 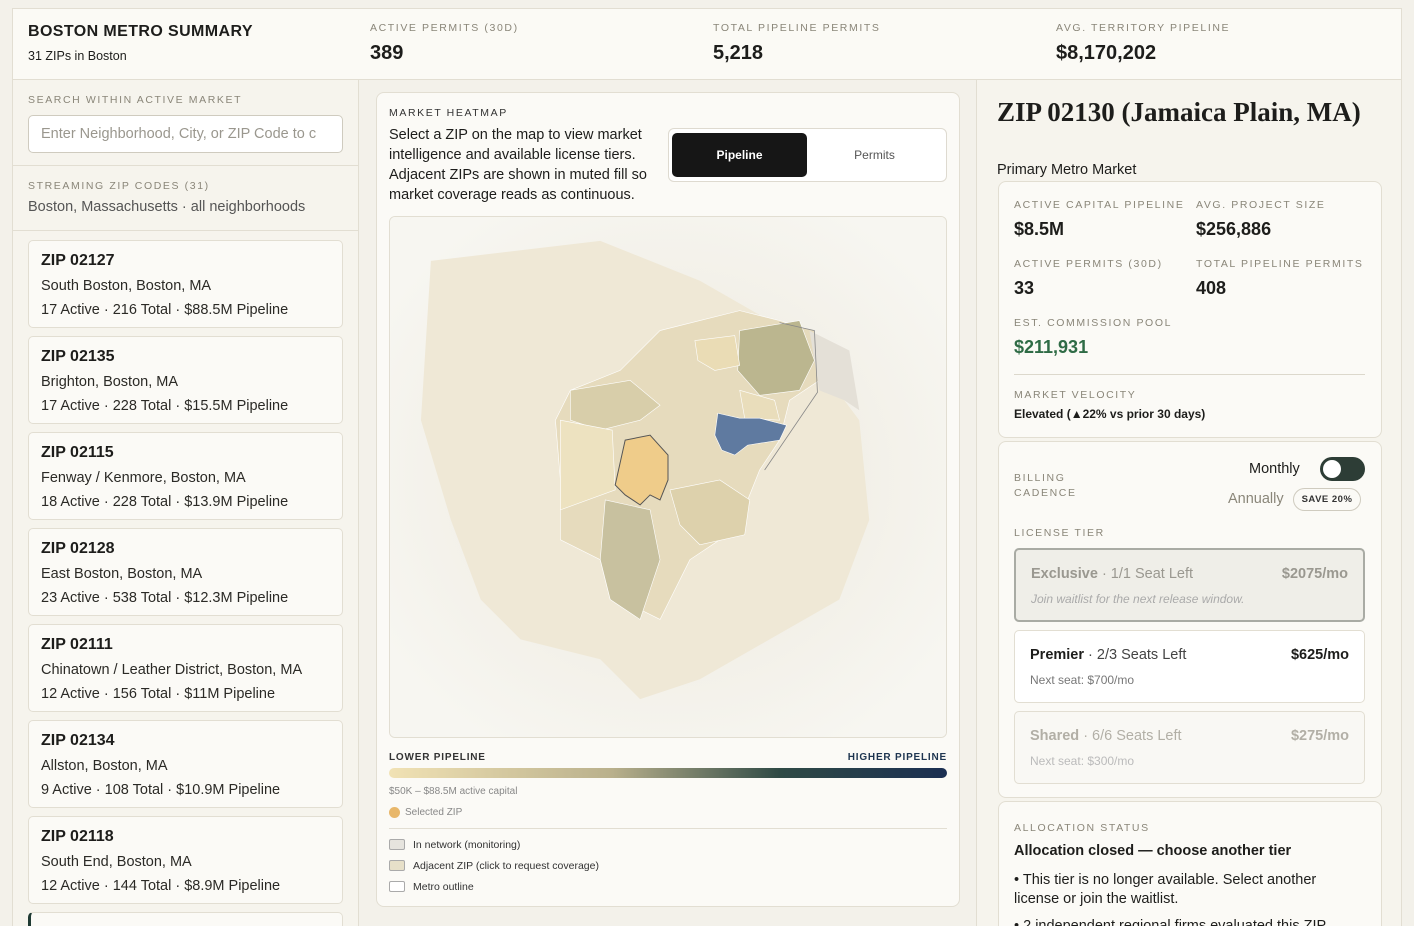 What do you see at coordinates (1314, 574) in the screenshot?
I see `tier-price: $2075/mo` at bounding box center [1314, 574].